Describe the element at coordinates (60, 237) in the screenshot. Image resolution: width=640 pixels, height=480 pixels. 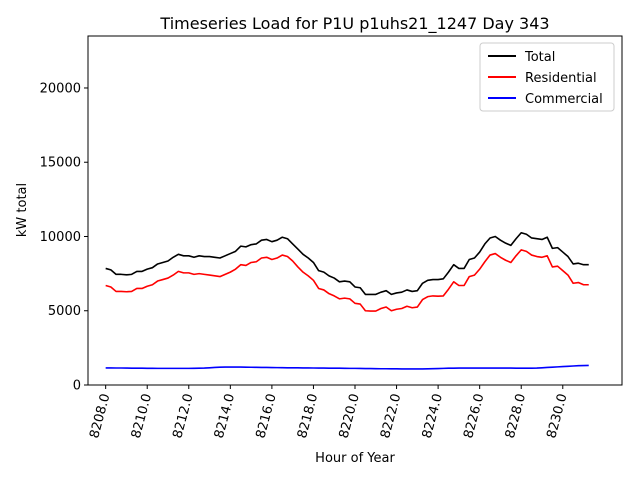
I see `y-tick-label: 10000` at that location.